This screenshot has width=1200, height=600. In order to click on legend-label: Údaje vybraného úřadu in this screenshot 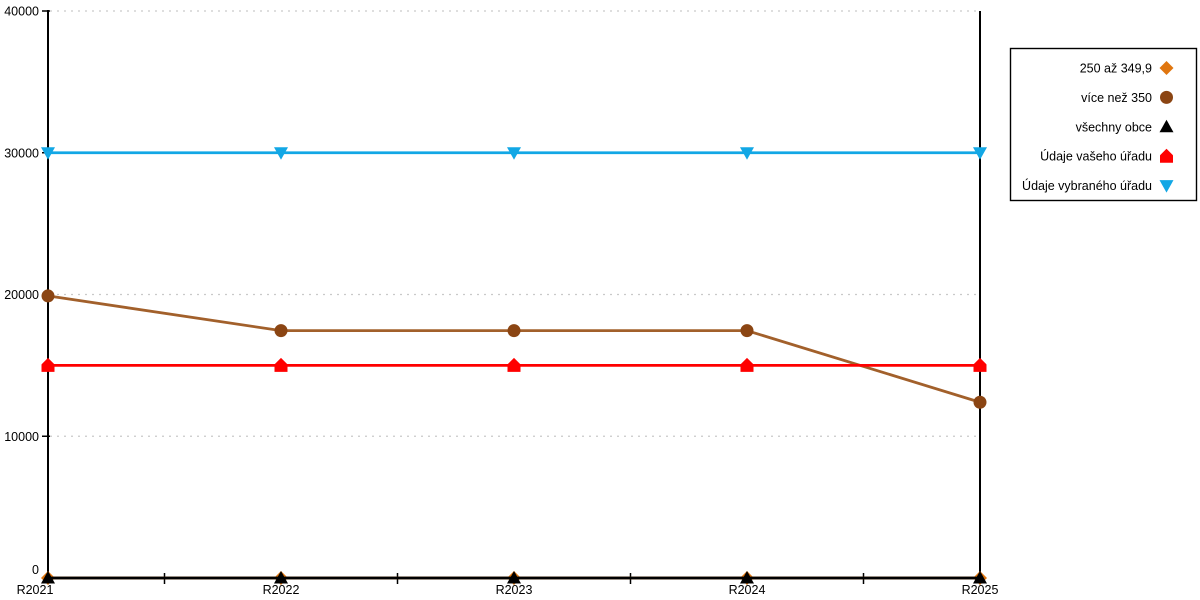, I will do `click(1087, 185)`.